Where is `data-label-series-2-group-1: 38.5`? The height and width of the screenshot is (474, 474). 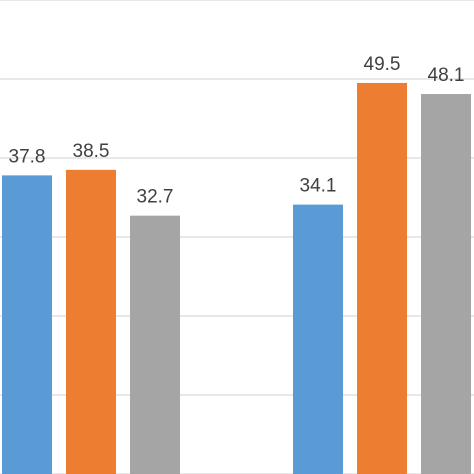 data-label-series-2-group-1: 38.5 is located at coordinates (91, 151).